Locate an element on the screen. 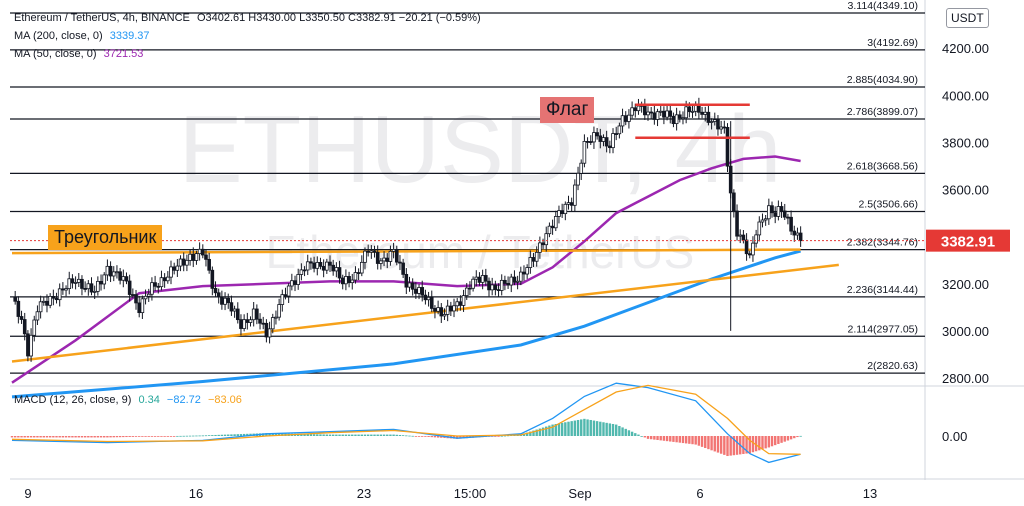  macd-hist-value: 0.34 is located at coordinates (149, 400).